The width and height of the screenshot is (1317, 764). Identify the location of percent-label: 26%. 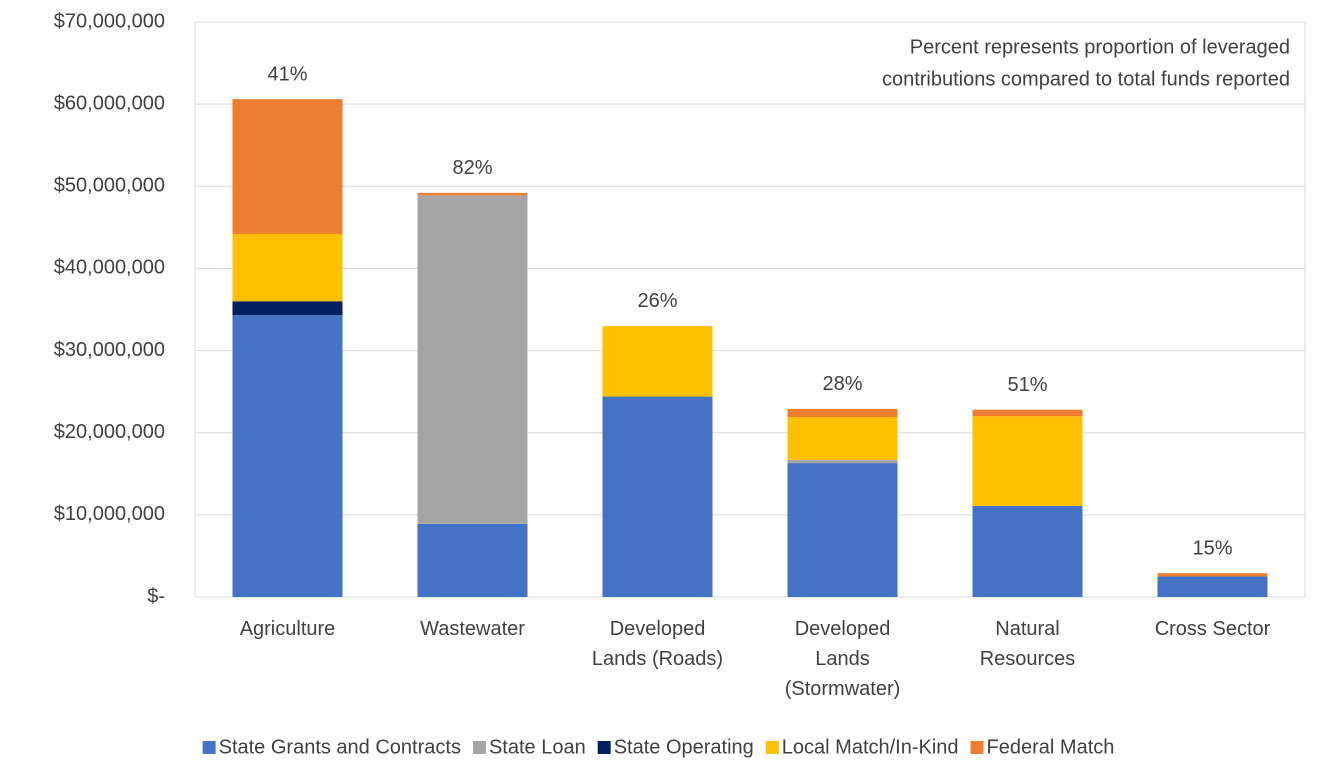
(657, 301).